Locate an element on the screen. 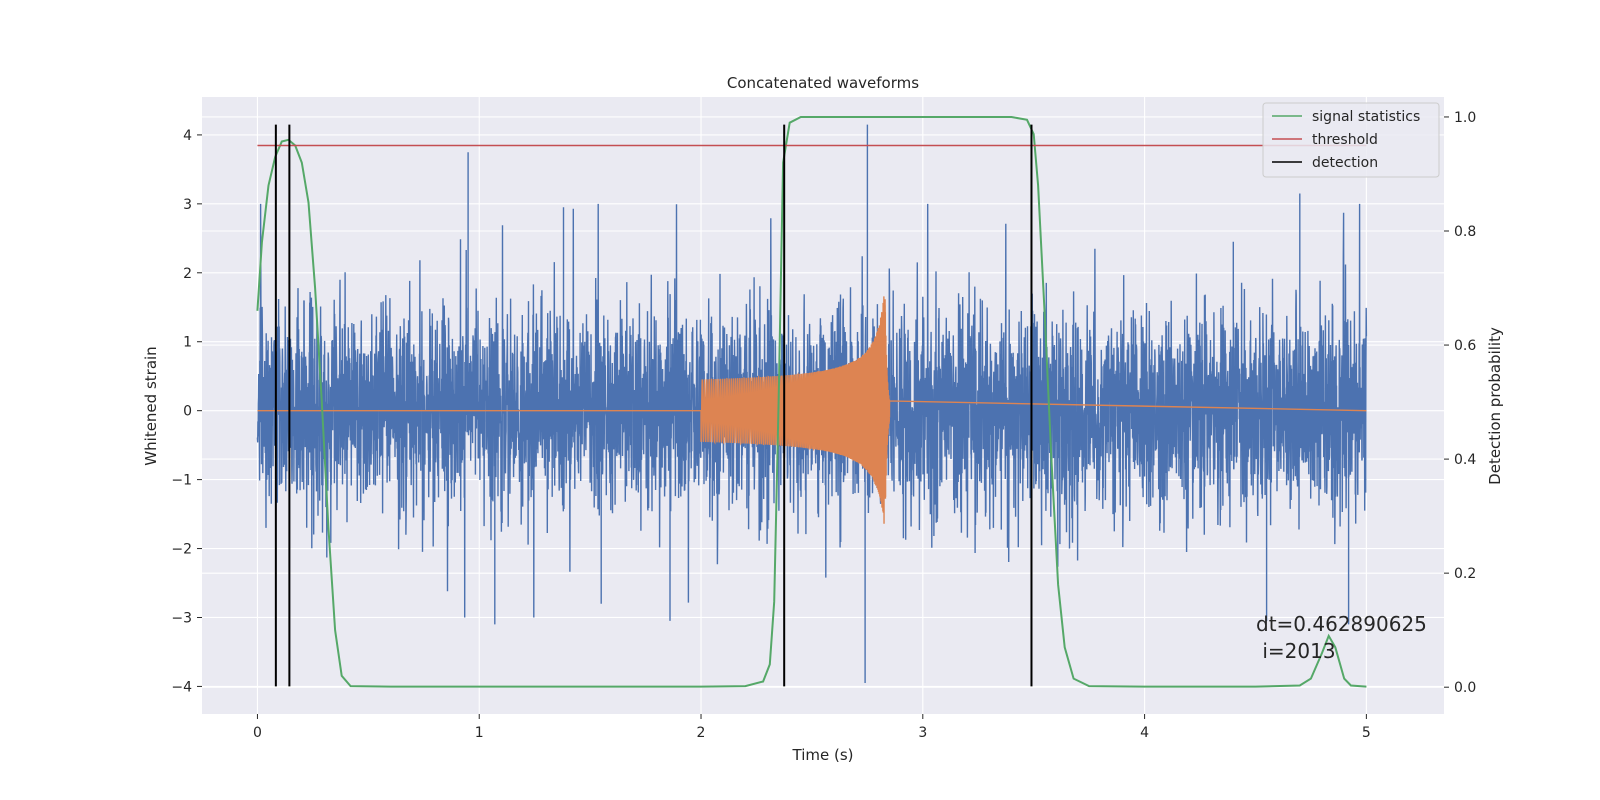  y-axis-label: Whitened strain is located at coordinates (151, 405).